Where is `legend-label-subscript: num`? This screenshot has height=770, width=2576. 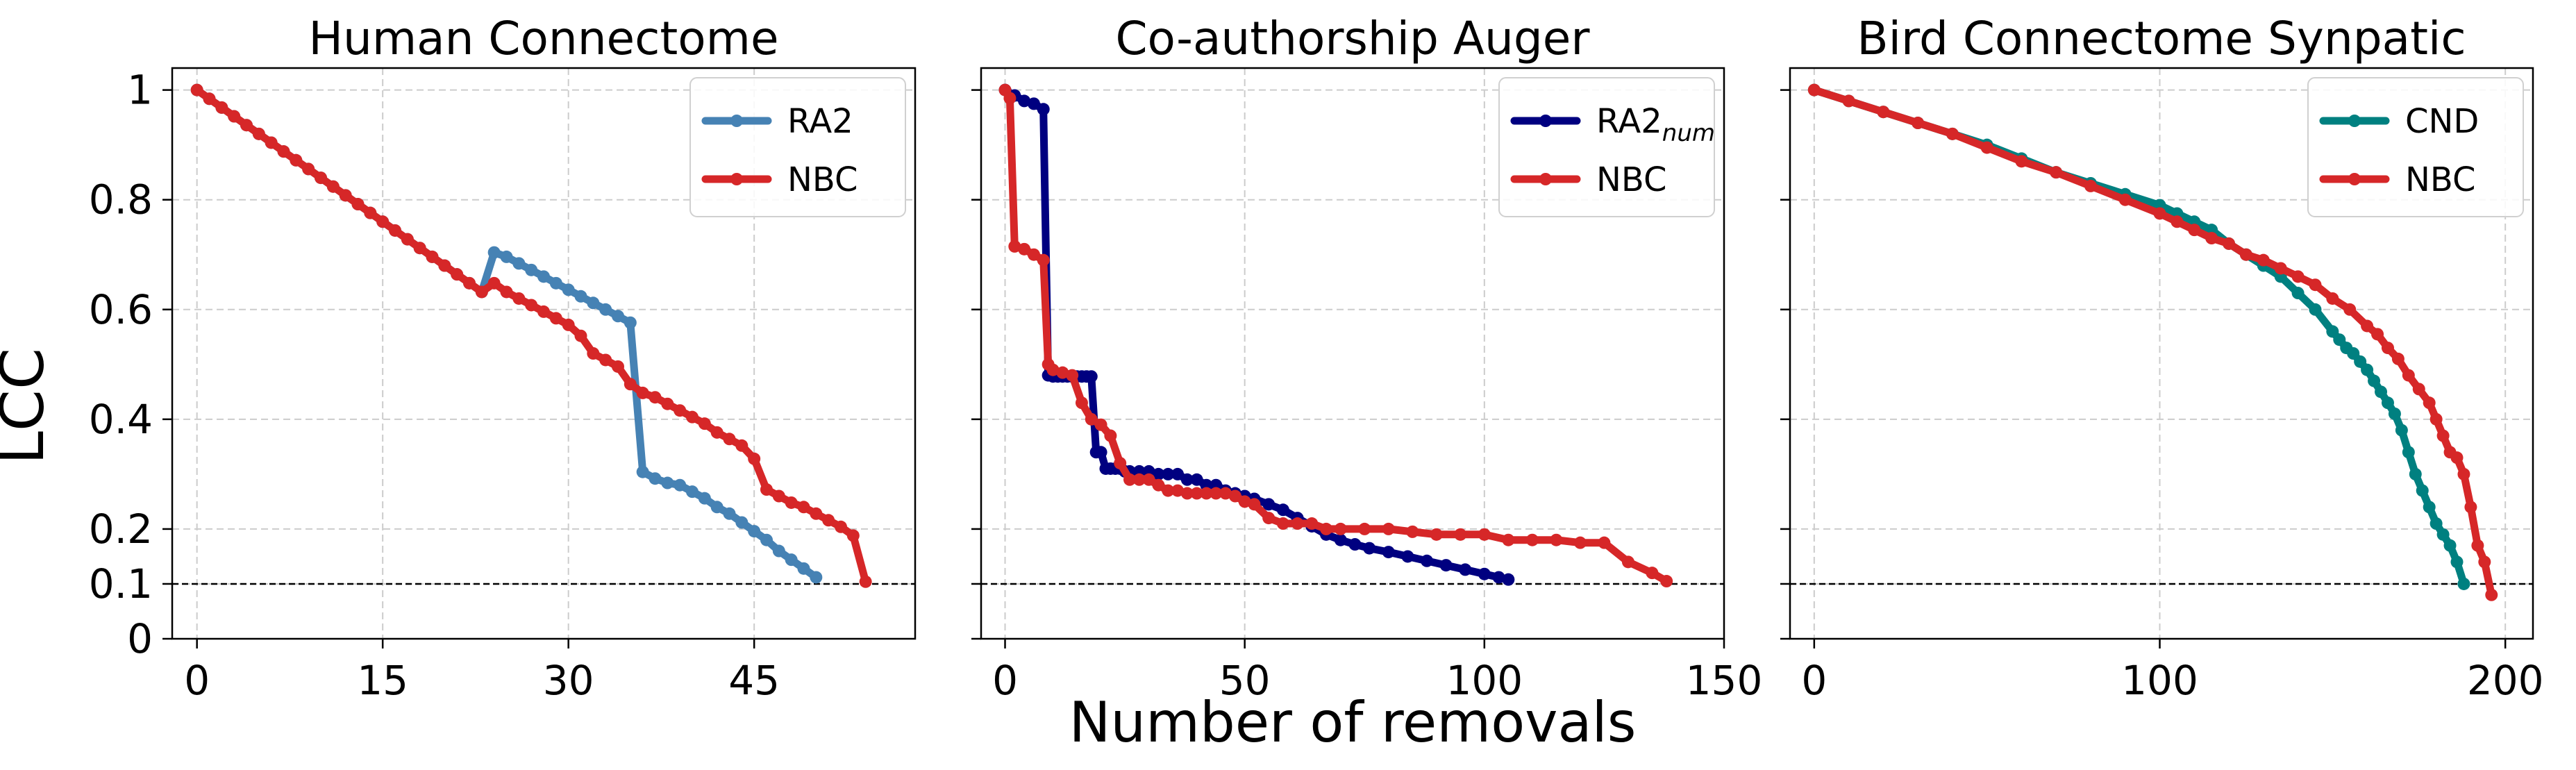 legend-label-subscript: num is located at coordinates (1688, 133).